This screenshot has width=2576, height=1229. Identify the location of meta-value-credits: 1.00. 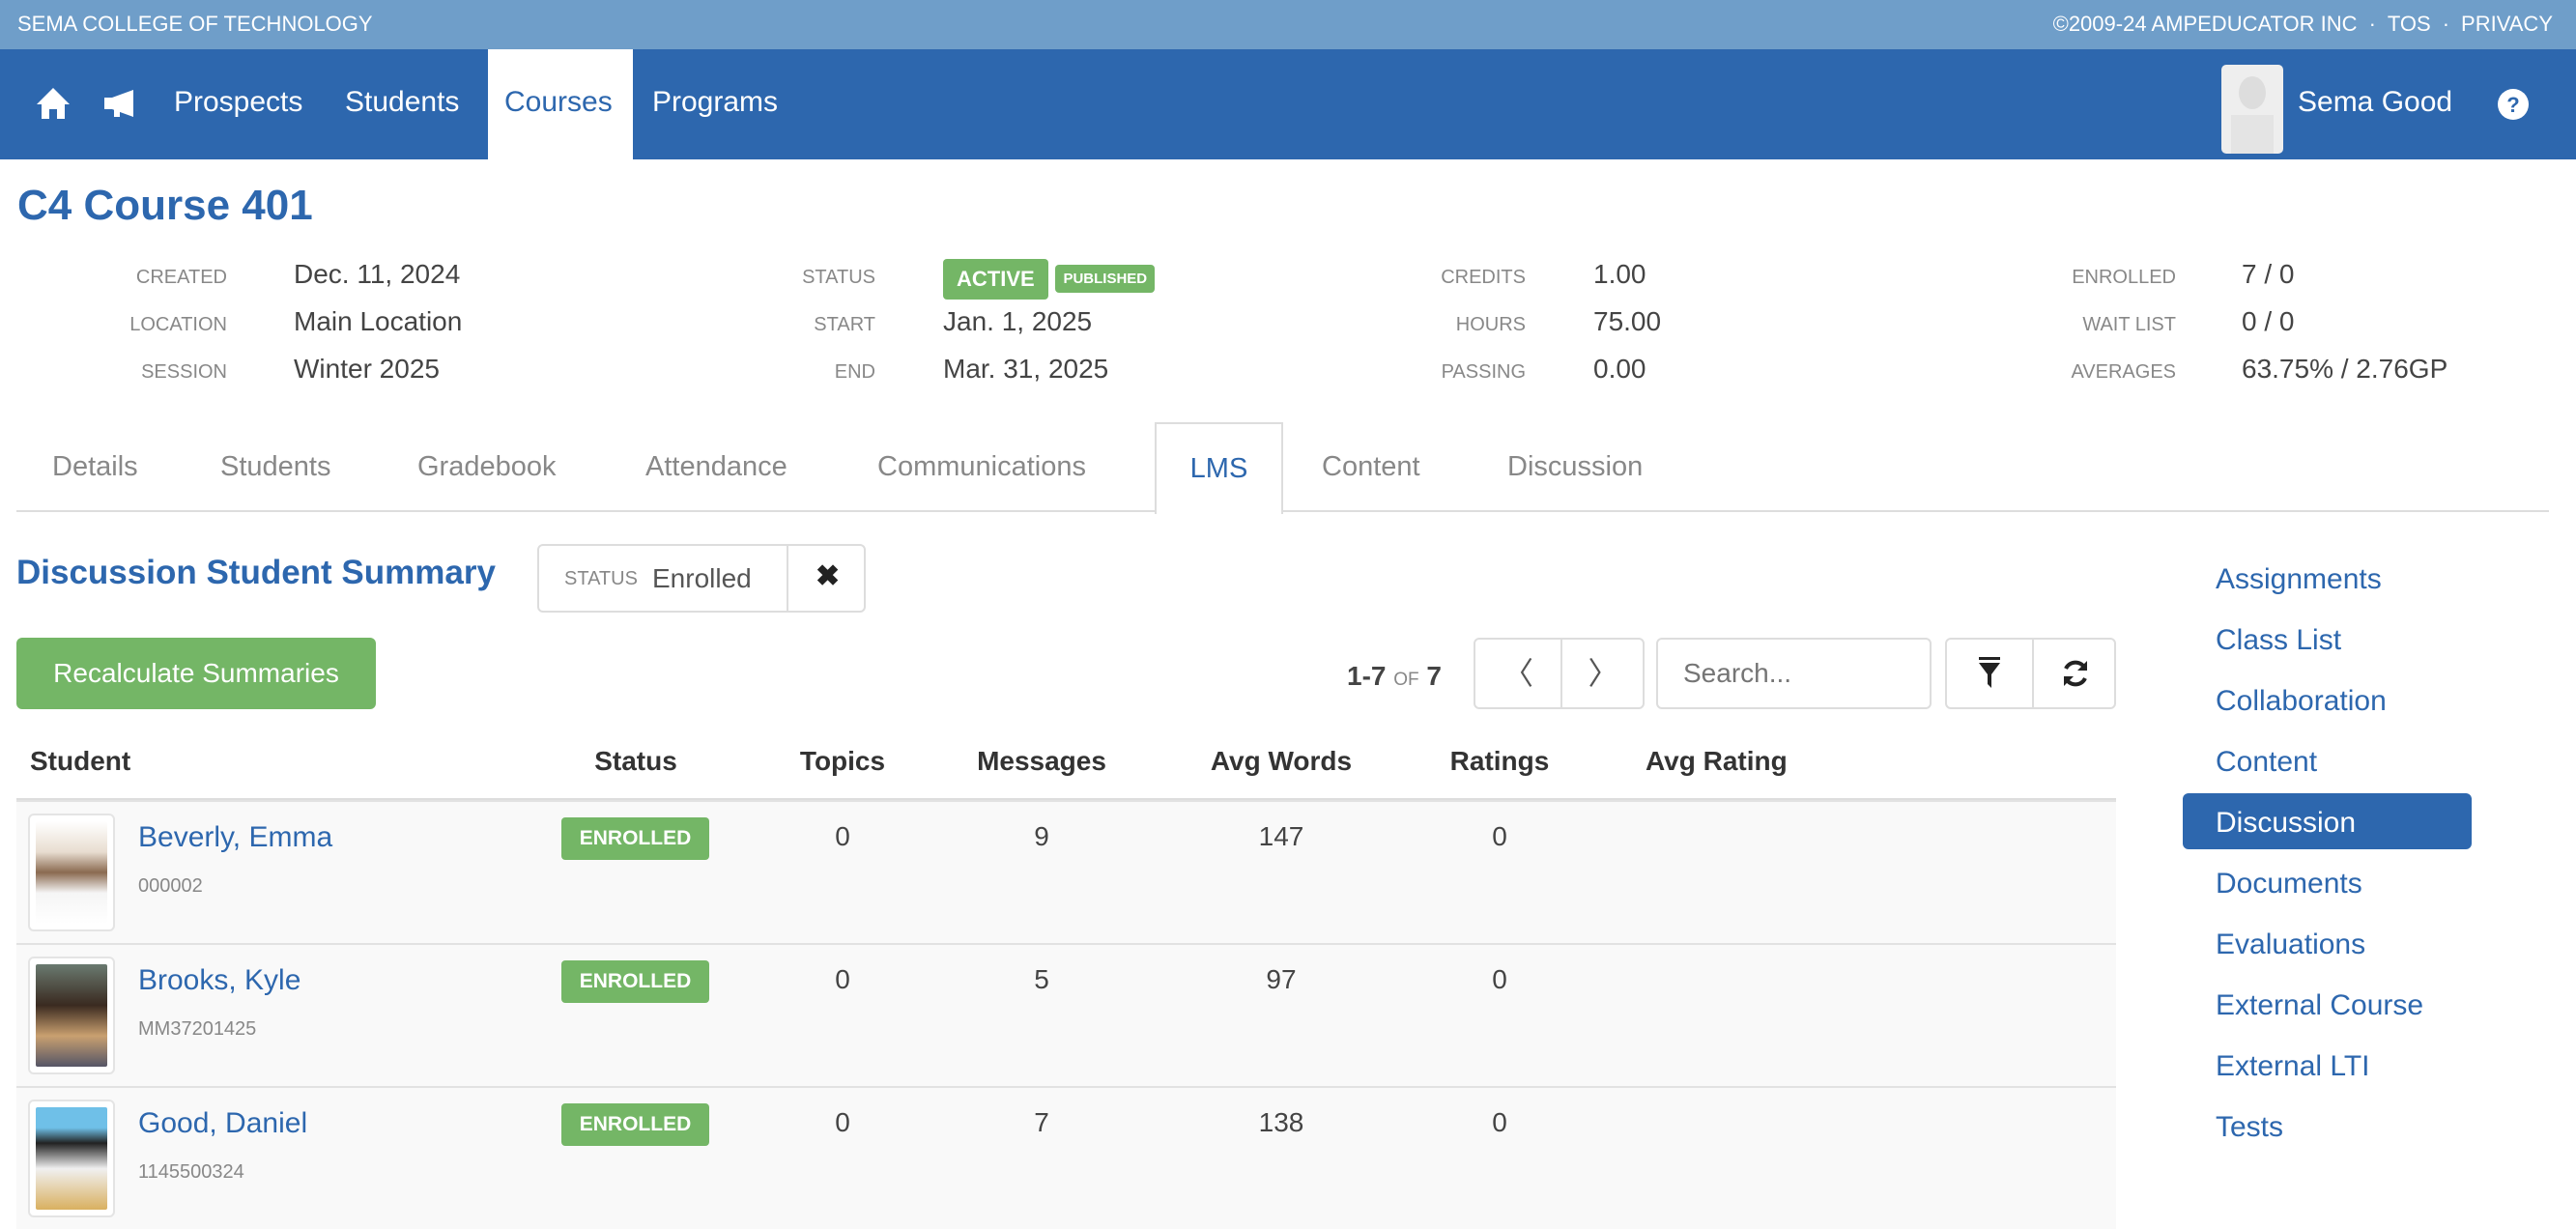
(1620, 274).